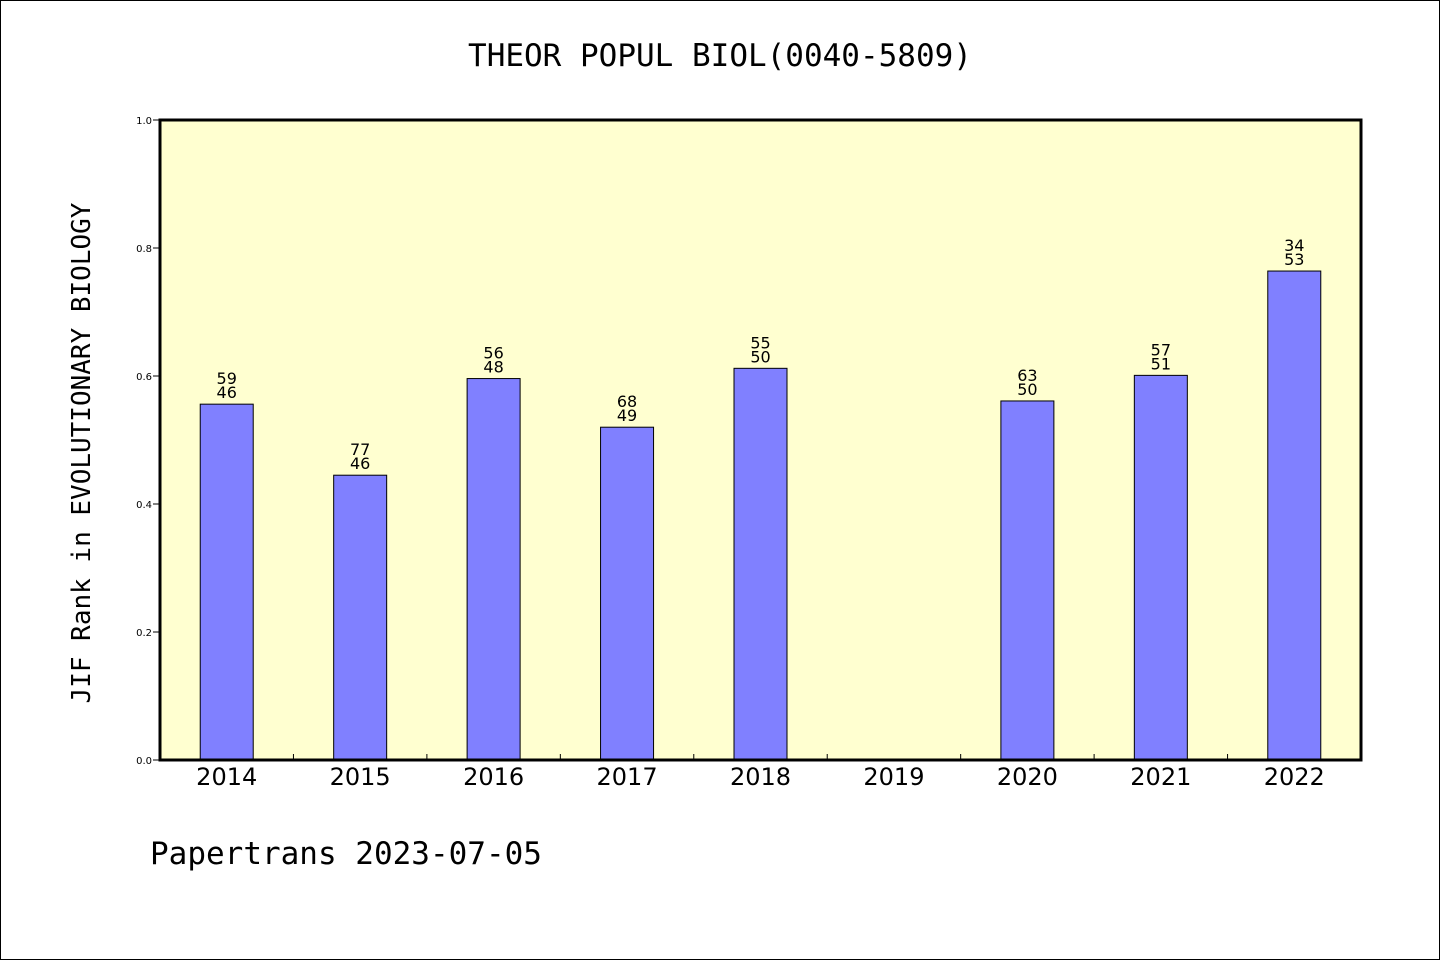  I want to click on data-label-top-2014: 59, so click(227, 378).